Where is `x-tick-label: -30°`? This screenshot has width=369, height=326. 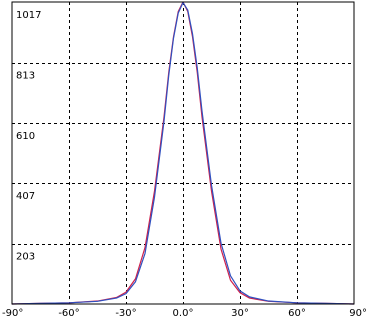
x-tick-label: -30° is located at coordinates (125, 313).